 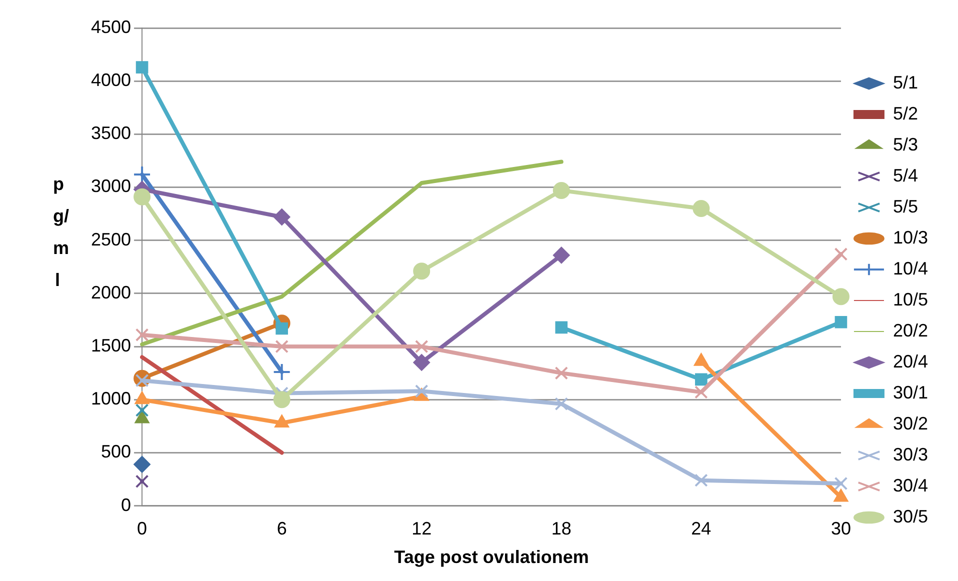 What do you see at coordinates (61, 232) in the screenshot?
I see `y-axis-title: pg/ml` at bounding box center [61, 232].